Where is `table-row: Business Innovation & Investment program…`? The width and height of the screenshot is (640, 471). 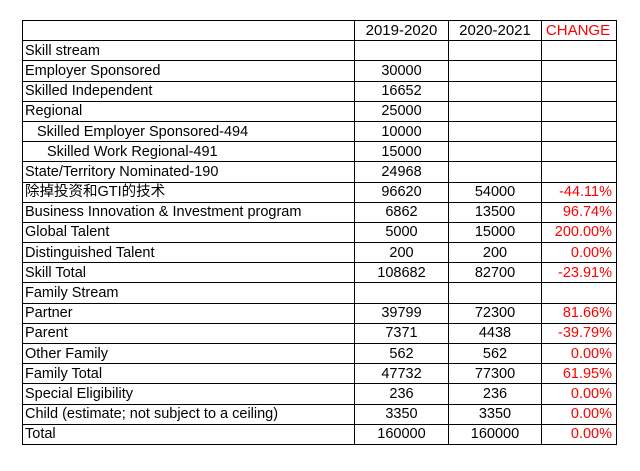
table-row: Business Innovation & Investment program… is located at coordinates (319, 212).